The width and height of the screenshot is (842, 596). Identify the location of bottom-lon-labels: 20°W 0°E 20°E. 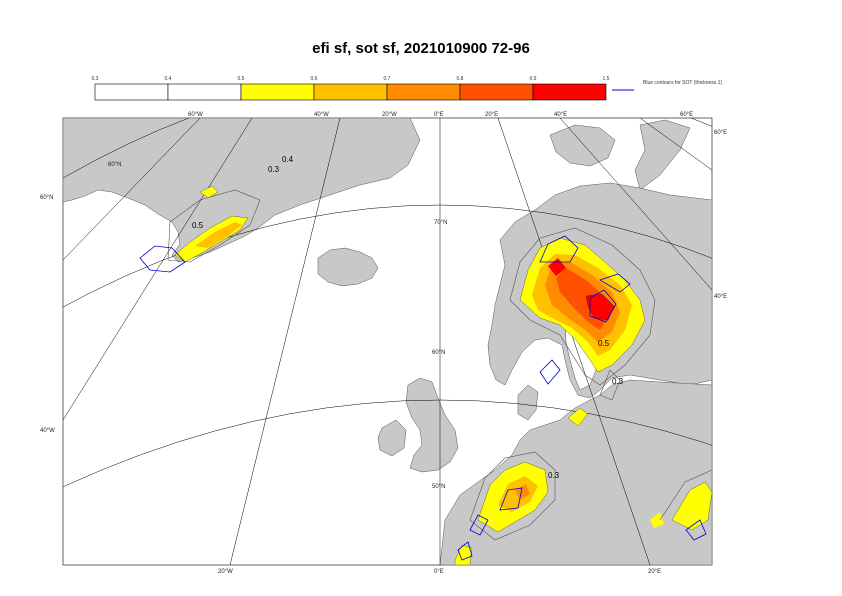
(439, 572).